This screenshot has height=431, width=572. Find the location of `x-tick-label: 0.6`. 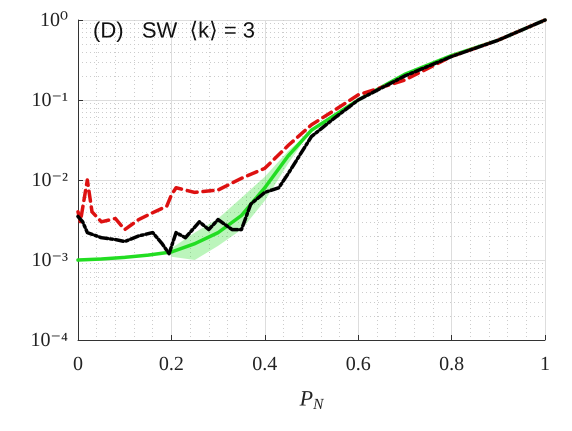

x-tick-label: 0.6 is located at coordinates (358, 364).